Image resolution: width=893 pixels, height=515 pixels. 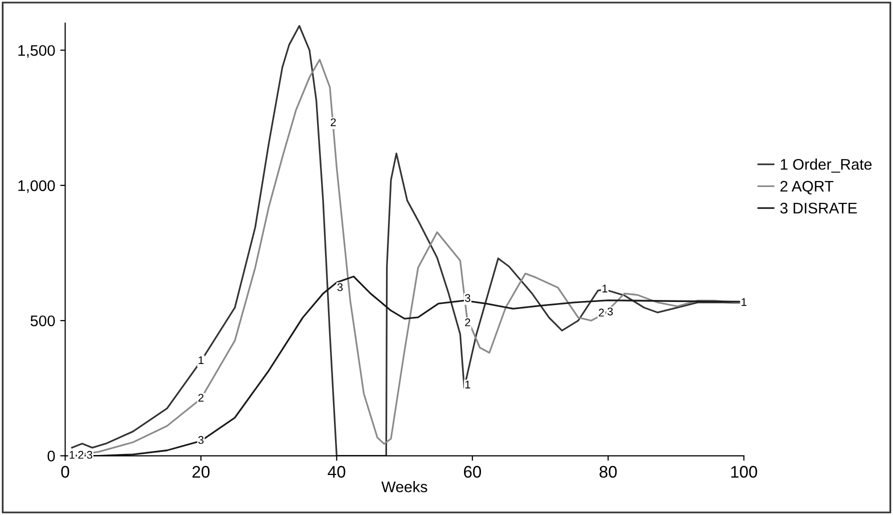 I want to click on x-tick-label: 0, so click(x=65, y=472).